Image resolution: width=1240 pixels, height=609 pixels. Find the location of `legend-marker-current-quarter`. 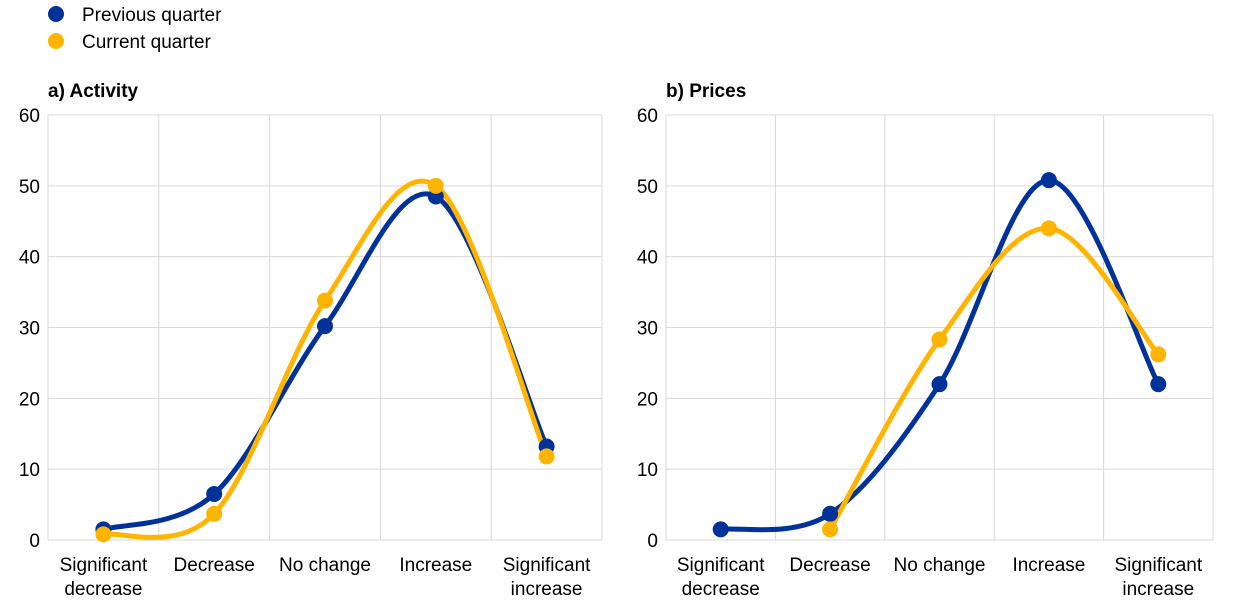

legend-marker-current-quarter is located at coordinates (56, 41).